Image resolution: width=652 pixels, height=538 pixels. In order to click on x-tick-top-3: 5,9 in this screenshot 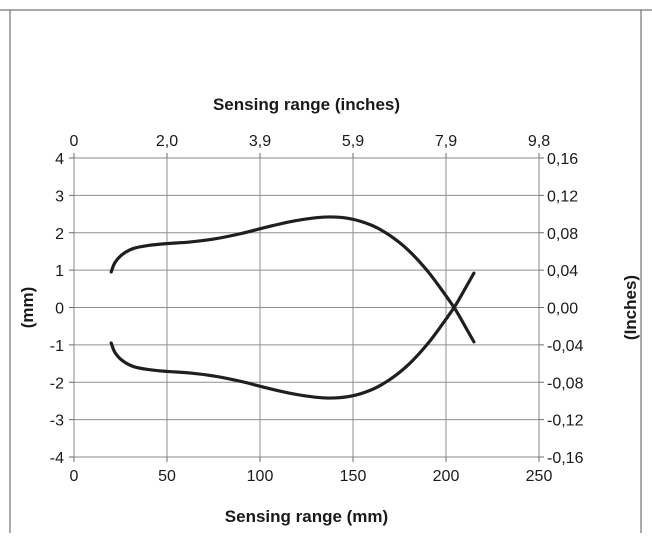, I will do `click(353, 141)`.